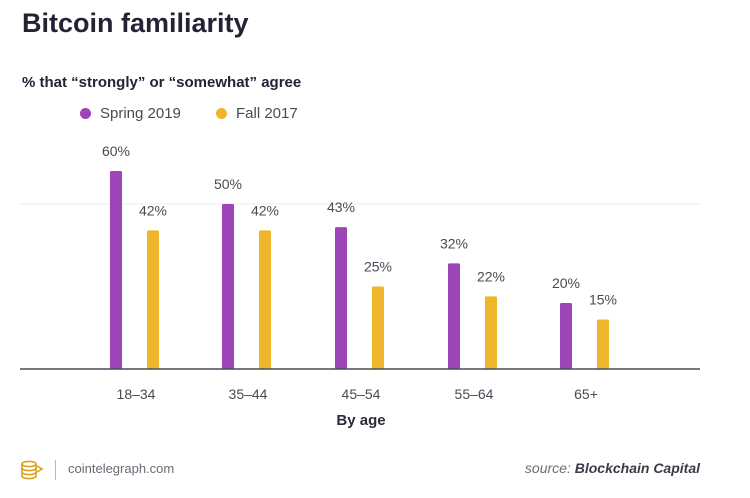  I want to click on footer-divider, so click(55, 470).